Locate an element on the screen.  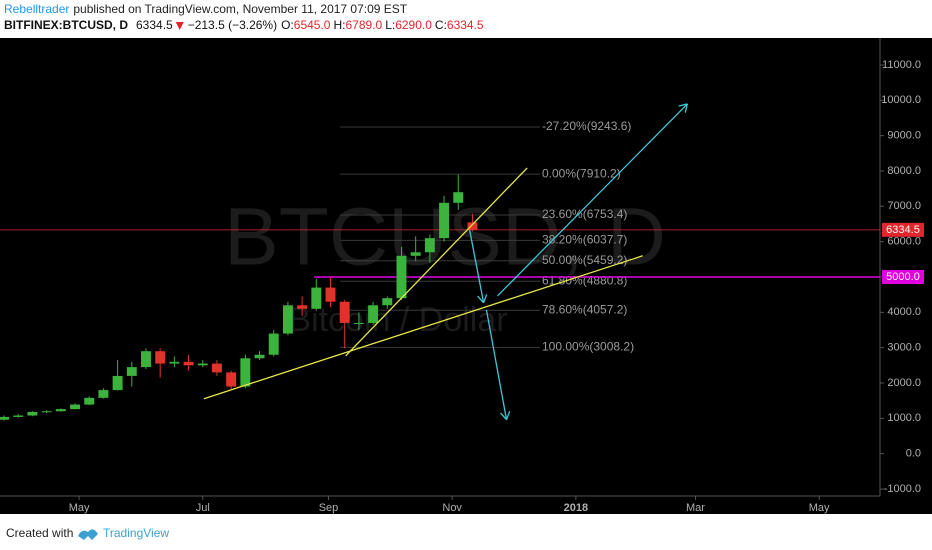
y-tick-label: 0.0 is located at coordinates (913, 454).